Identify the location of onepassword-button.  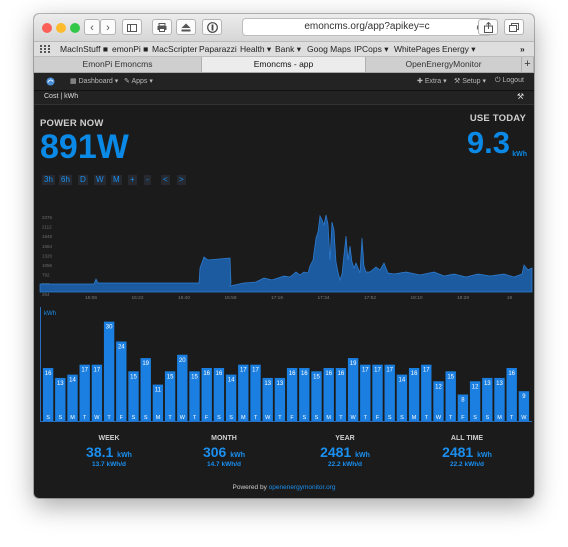
(212, 27).